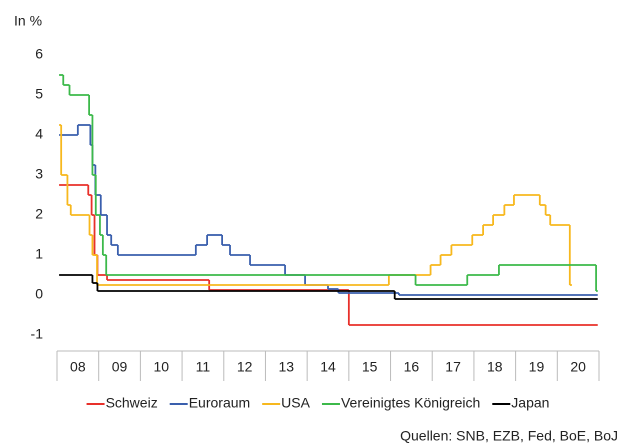 Image resolution: width=632 pixels, height=447 pixels. What do you see at coordinates (39, 54) in the screenshot?
I see `y-tick-label: 6` at bounding box center [39, 54].